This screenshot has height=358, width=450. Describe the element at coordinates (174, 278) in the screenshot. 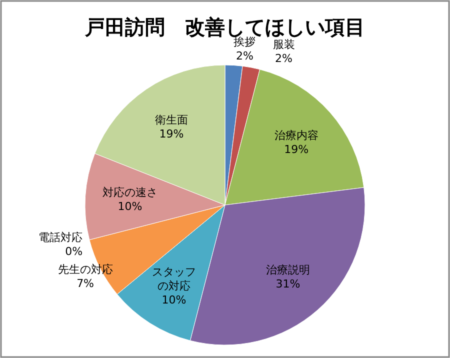

I see `slice-label: スタッフの対応` at that location.